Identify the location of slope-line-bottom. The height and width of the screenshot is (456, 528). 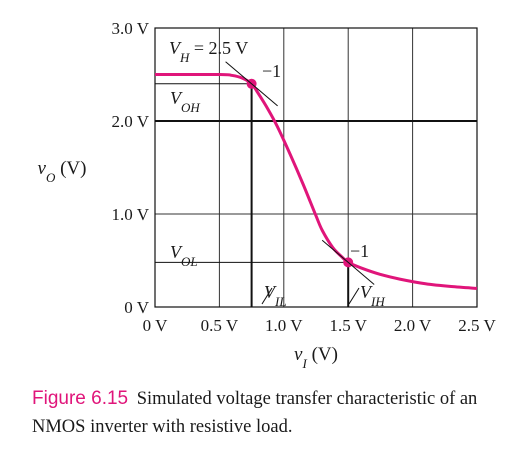
(348, 262).